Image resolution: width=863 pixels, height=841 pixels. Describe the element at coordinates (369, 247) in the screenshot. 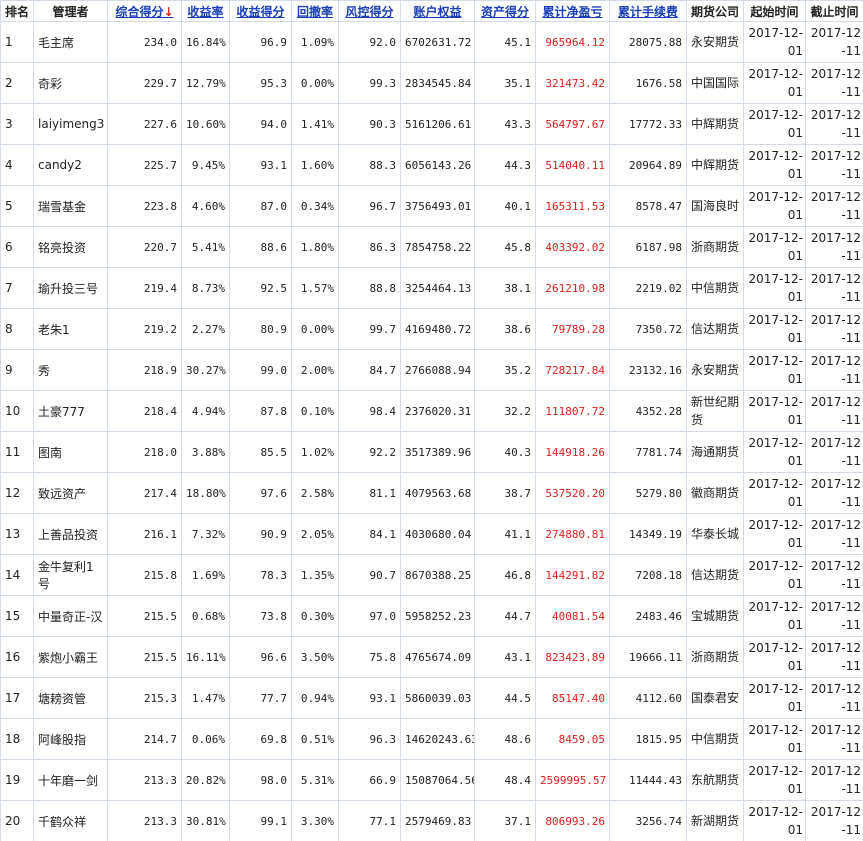

I see `risk-score-cell: 86.3` at that location.